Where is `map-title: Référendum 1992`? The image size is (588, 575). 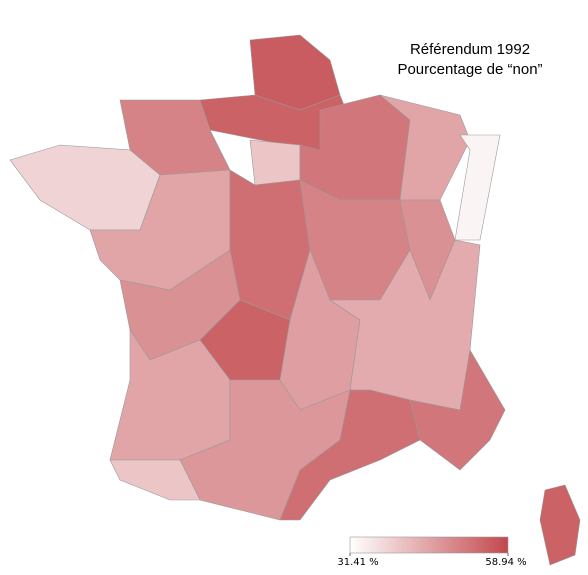 map-title: Référendum 1992 is located at coordinates (470, 49).